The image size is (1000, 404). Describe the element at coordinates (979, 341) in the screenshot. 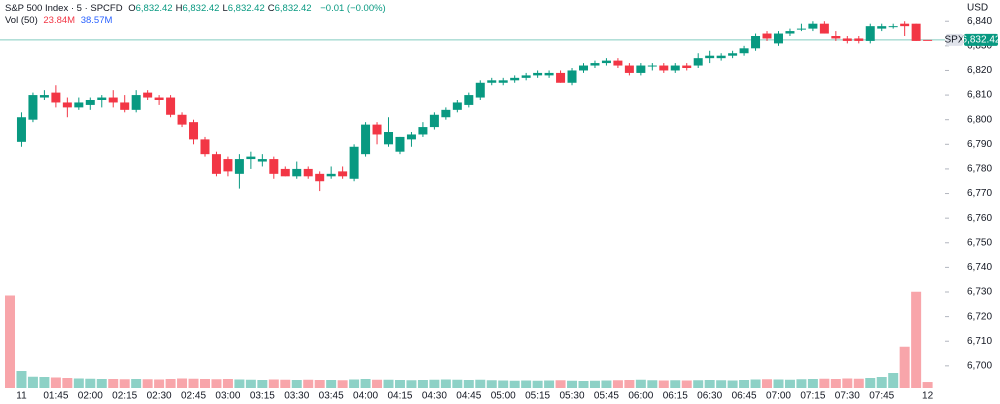

I see `y-tick-label: 6,710` at that location.